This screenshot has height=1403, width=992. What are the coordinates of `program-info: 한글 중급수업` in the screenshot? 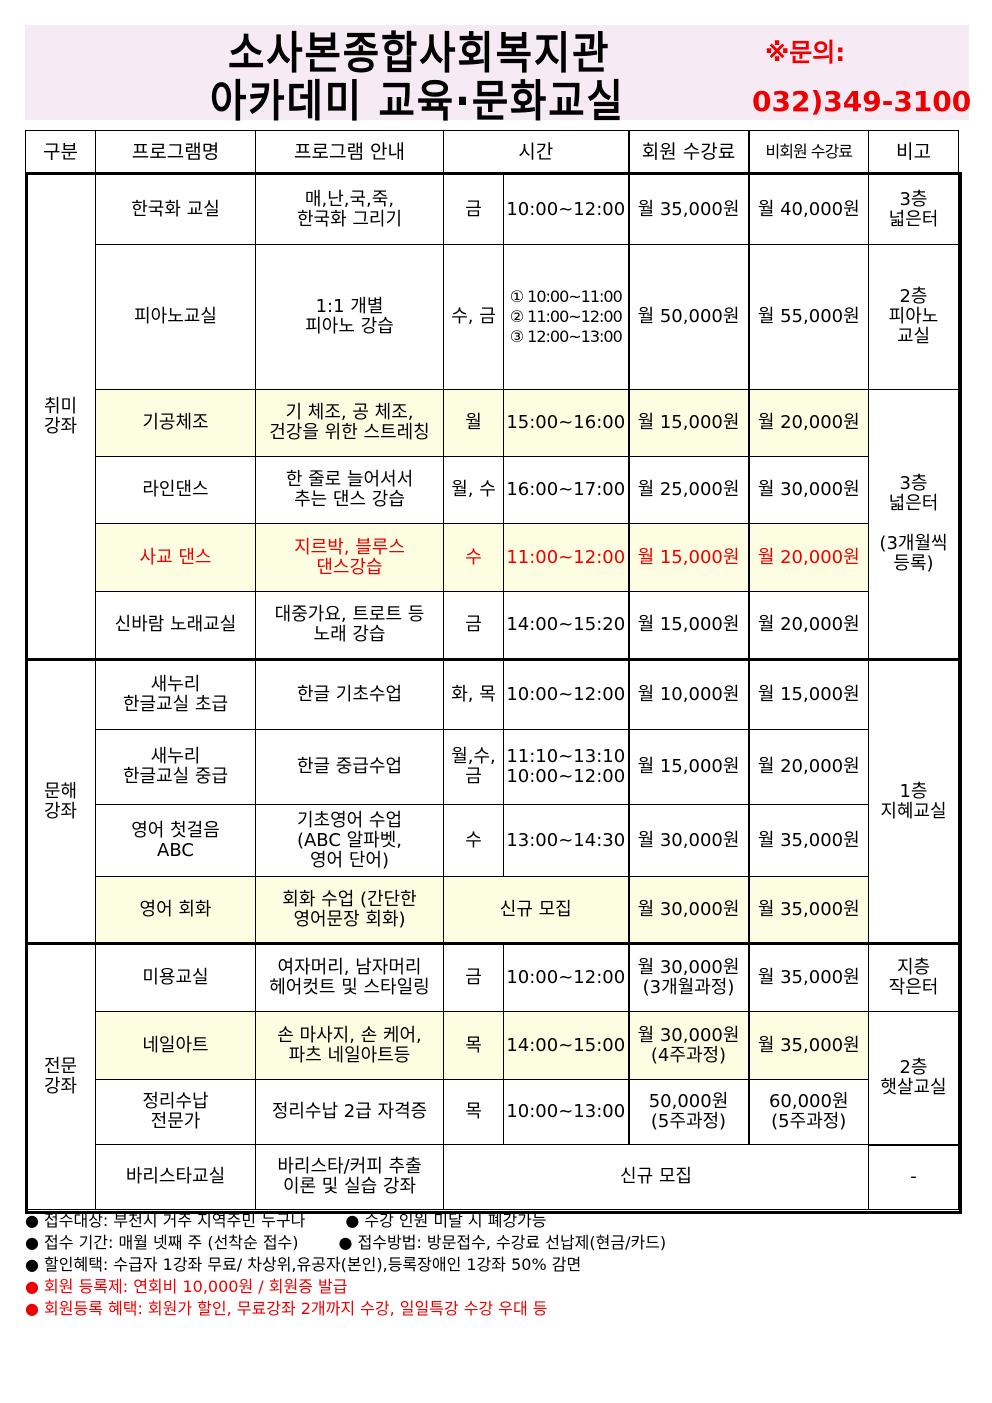 It's located at (349, 767).